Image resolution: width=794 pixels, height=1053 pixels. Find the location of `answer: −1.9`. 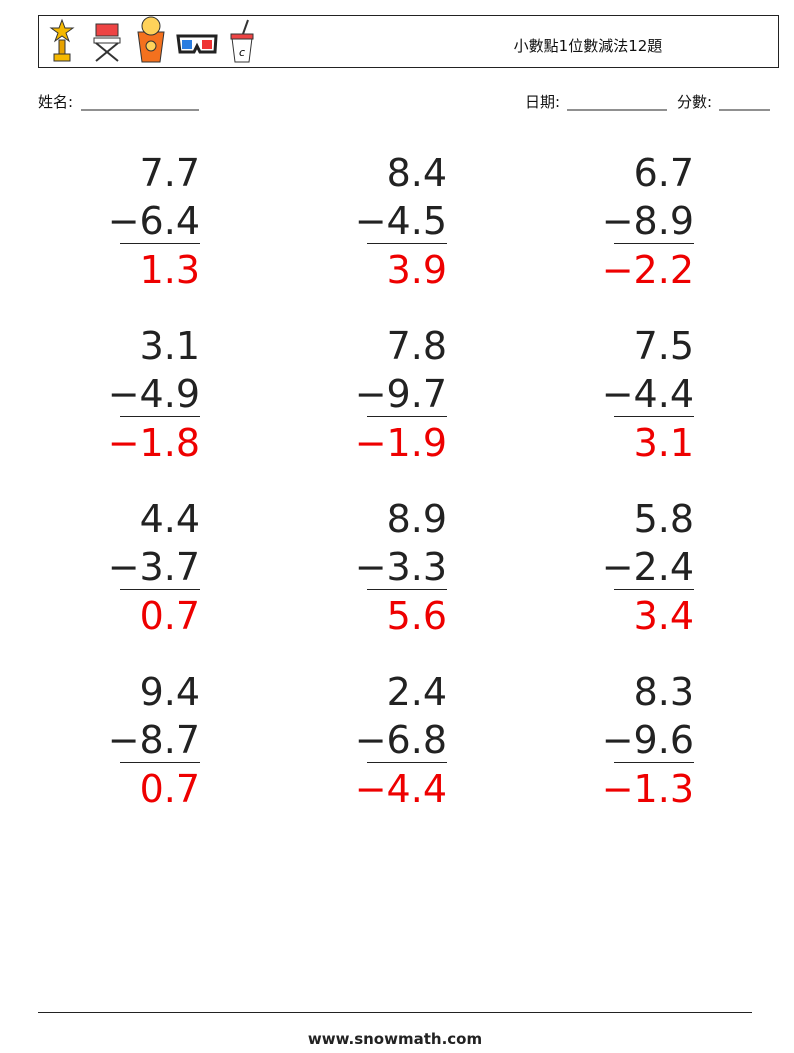

answer: −1.9 is located at coordinates (401, 443).